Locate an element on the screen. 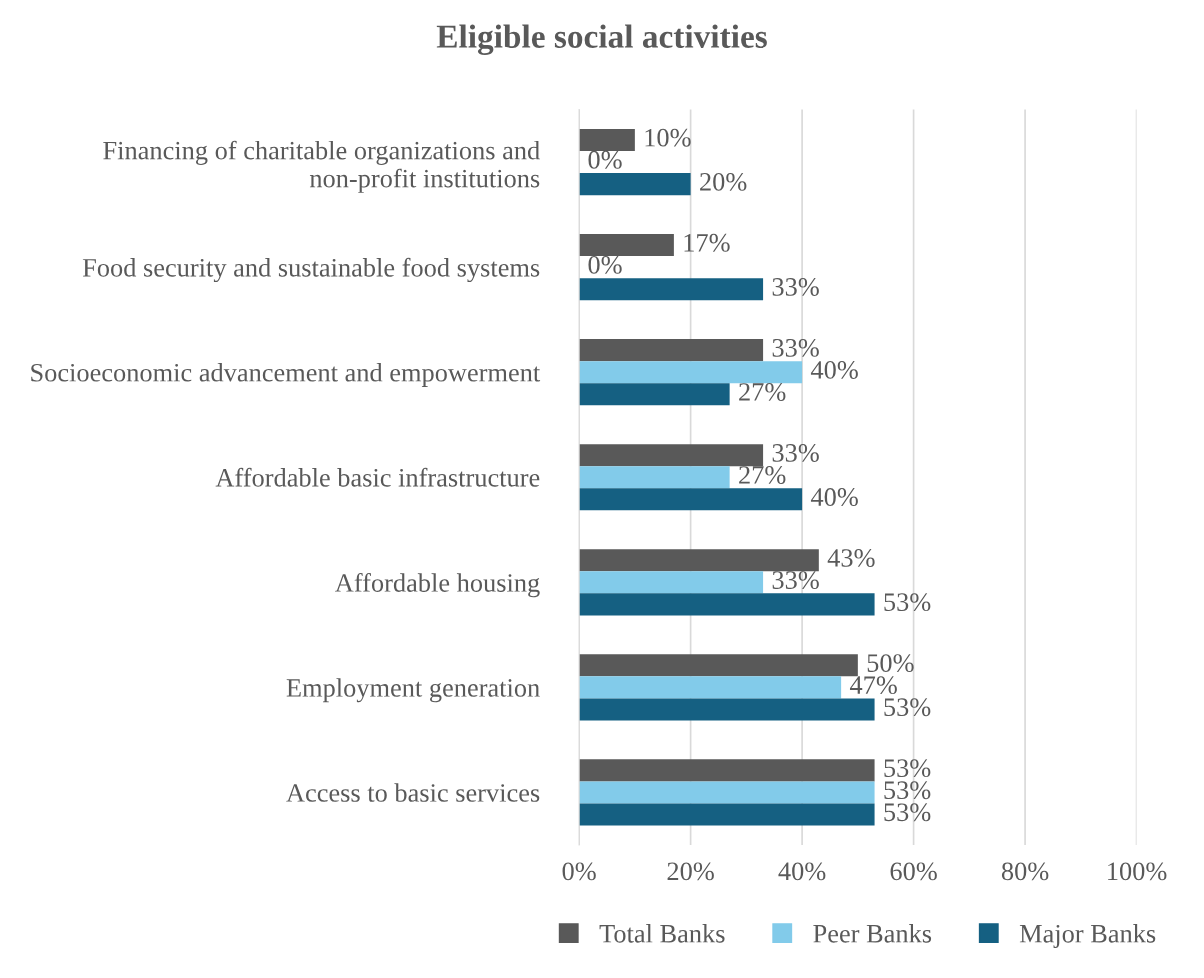  legend-label: Peer Banks is located at coordinates (872, 933).